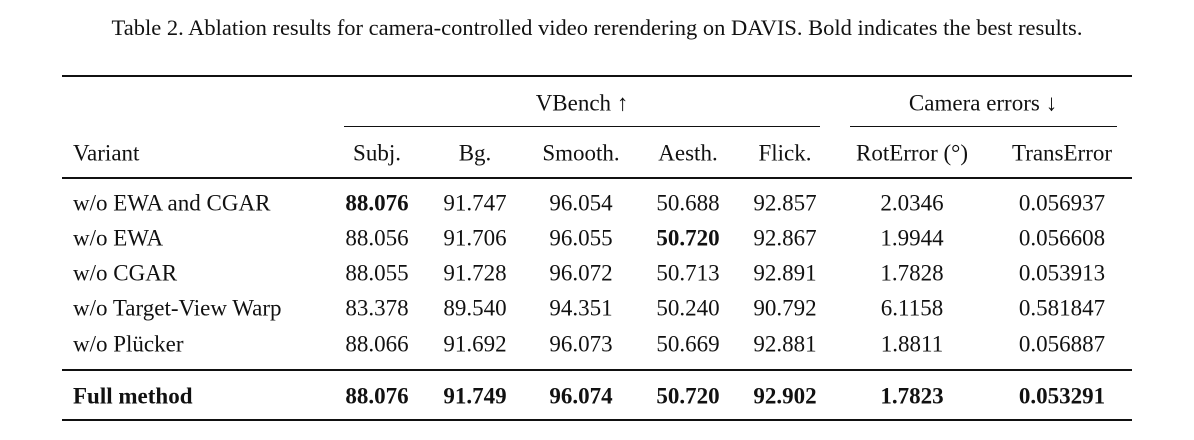 The image size is (1194, 440). I want to click on cell: 0.056937, so click(1062, 203).